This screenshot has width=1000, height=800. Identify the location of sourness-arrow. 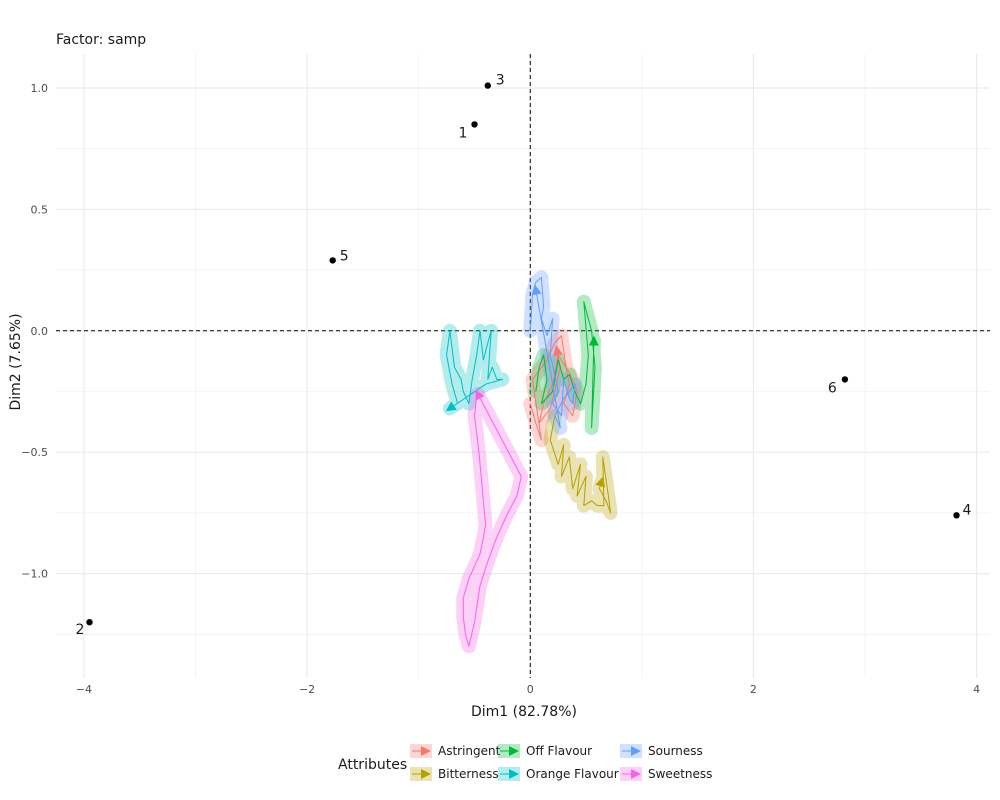
(536, 290).